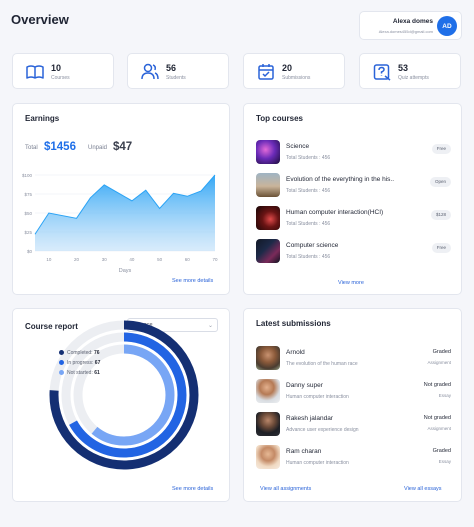 The height and width of the screenshot is (527, 474). Describe the element at coordinates (176, 78) in the screenshot. I see `stat-label: Students` at that location.